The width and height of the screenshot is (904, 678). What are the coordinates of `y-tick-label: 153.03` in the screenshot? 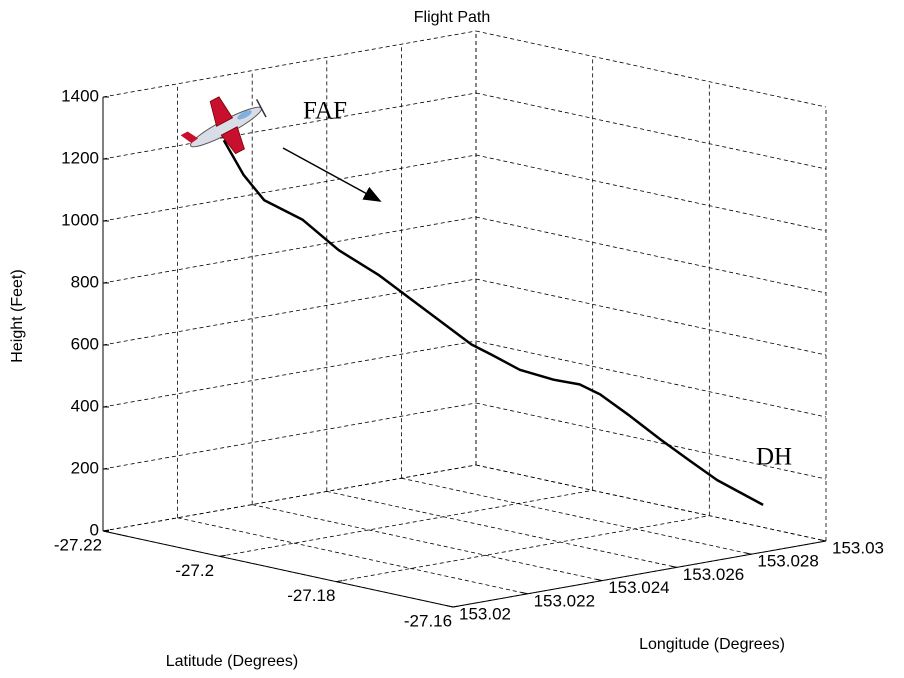 It's located at (858, 547).